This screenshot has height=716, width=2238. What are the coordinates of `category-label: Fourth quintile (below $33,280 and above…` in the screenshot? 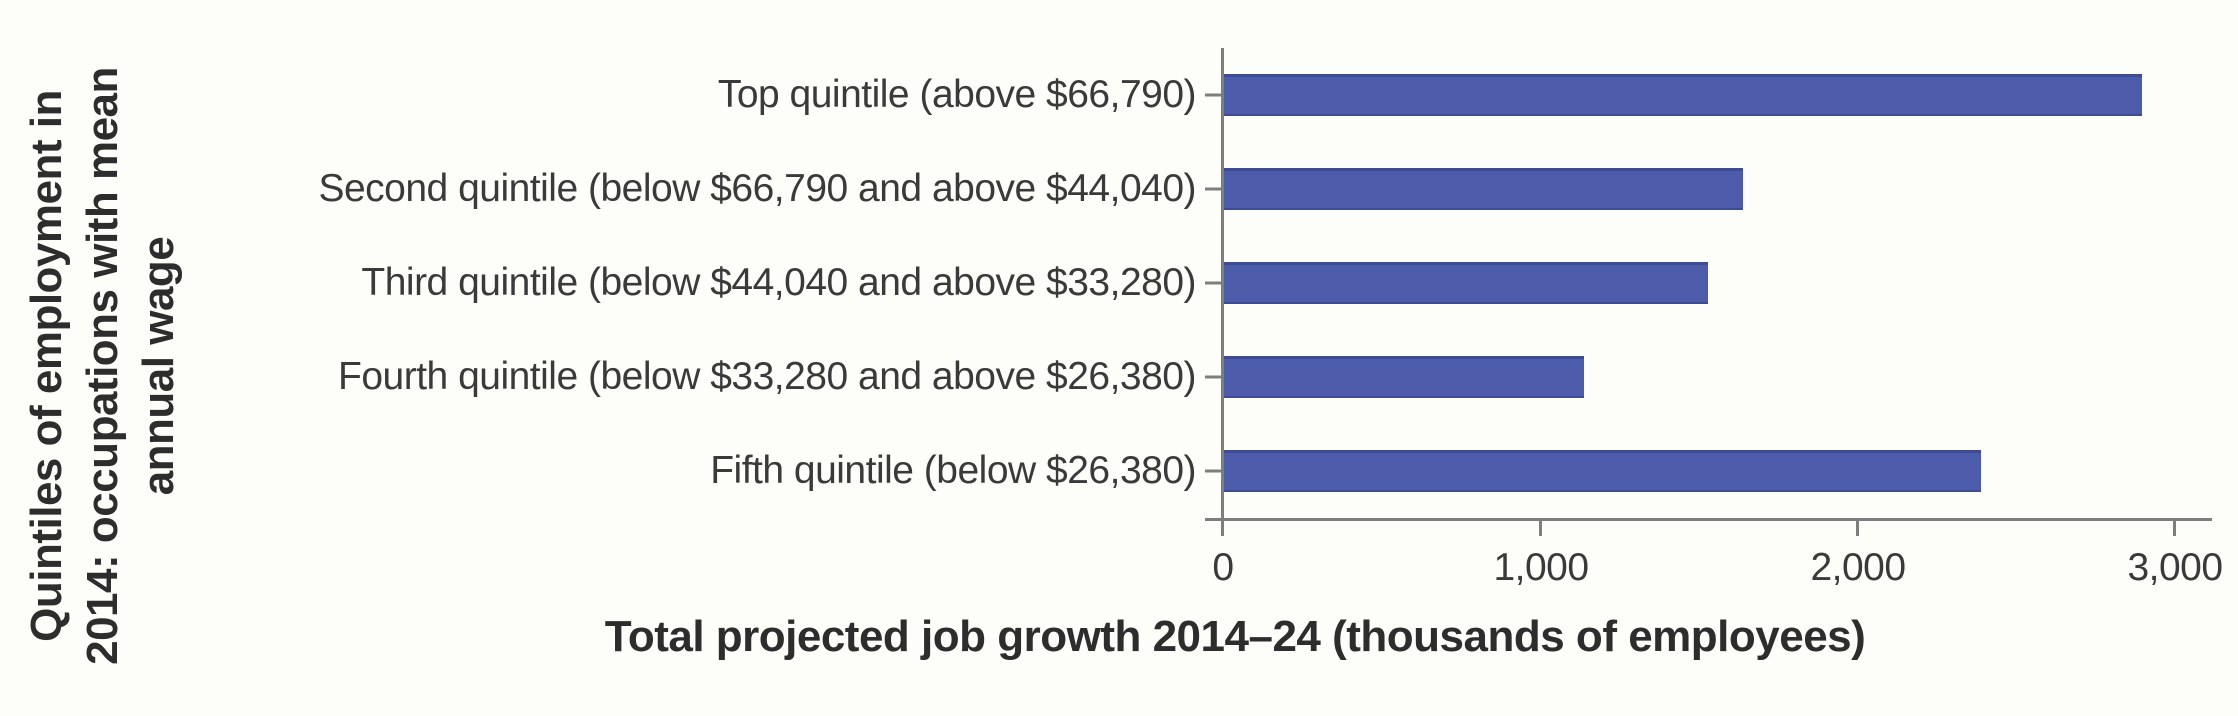 It's located at (767, 376).